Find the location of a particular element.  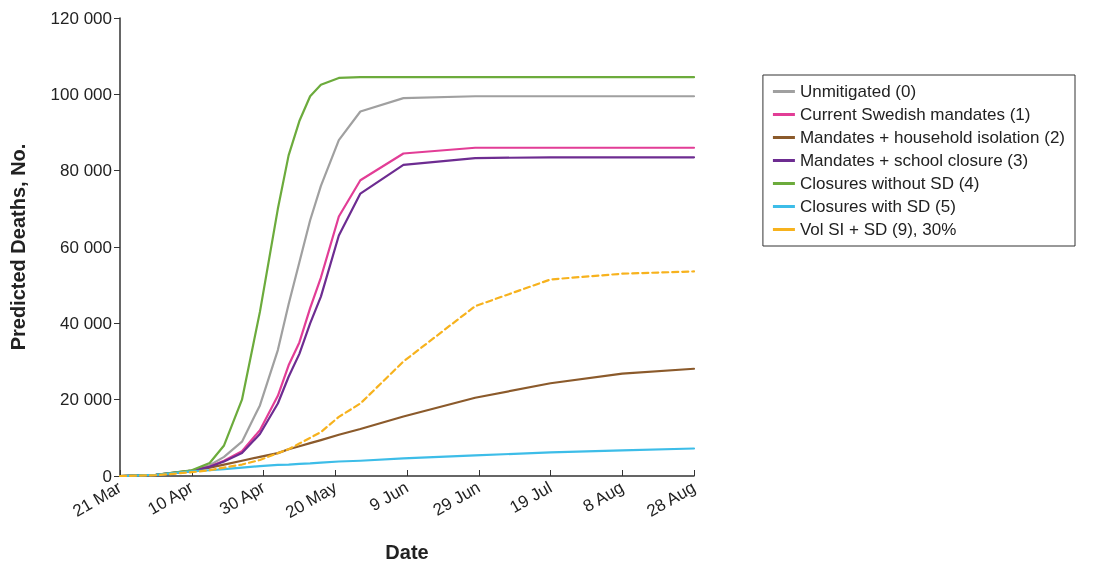

legend-label: Closures with SD (5) is located at coordinates (877, 206).